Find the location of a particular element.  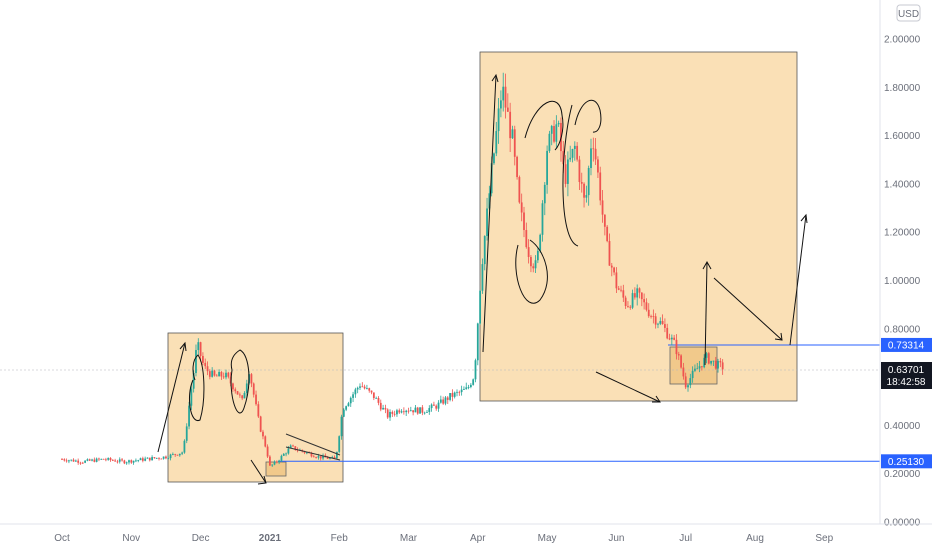

currency-label: USD is located at coordinates (908, 14).